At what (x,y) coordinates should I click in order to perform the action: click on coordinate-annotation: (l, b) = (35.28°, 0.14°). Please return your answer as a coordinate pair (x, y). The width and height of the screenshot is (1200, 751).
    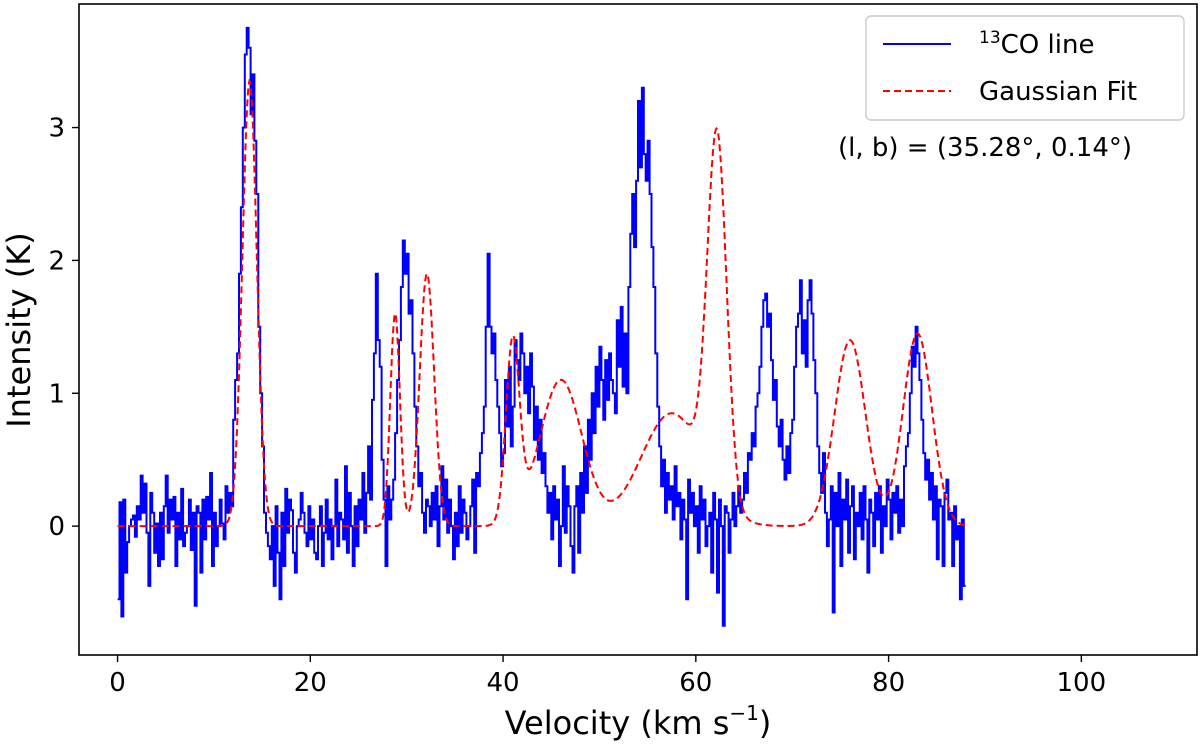
    Looking at the image, I should click on (1010, 146).